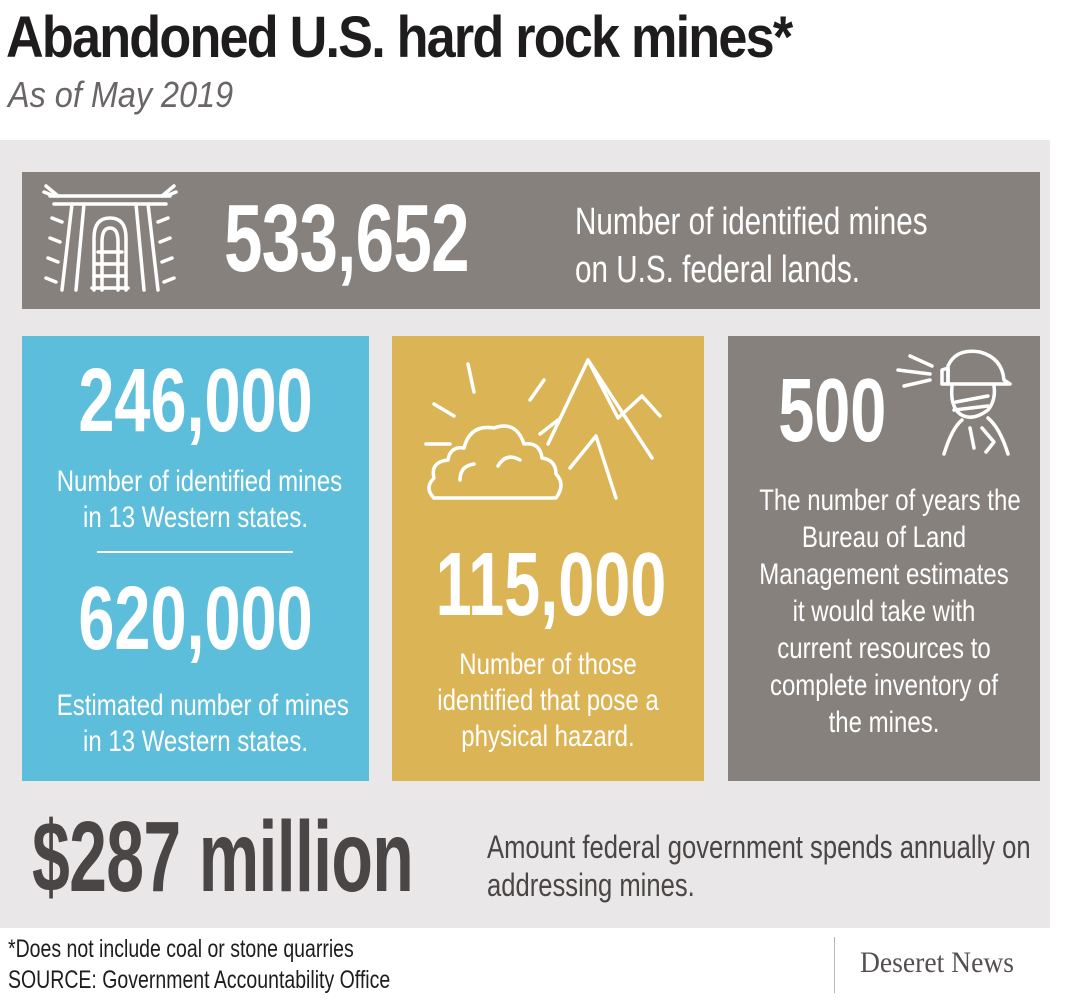  What do you see at coordinates (551, 585) in the screenshot?
I see `hazard-value: 115,000` at bounding box center [551, 585].